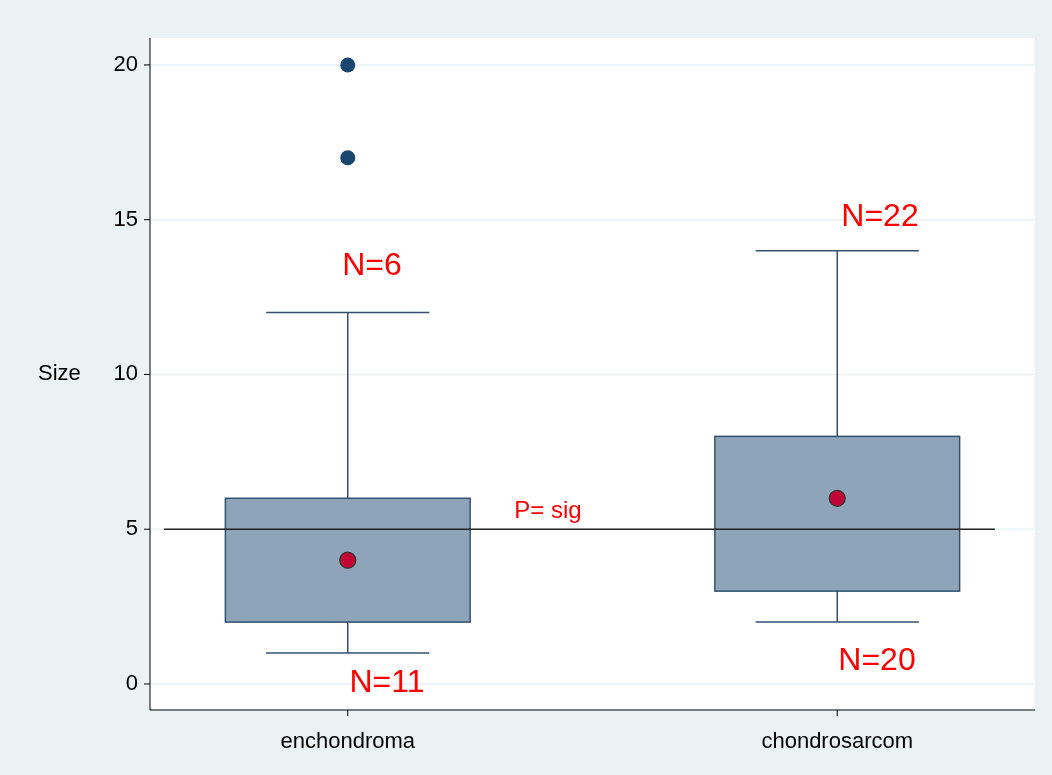 This screenshot has height=775, width=1052. What do you see at coordinates (59, 373) in the screenshot?
I see `y-axis-title: Size` at bounding box center [59, 373].